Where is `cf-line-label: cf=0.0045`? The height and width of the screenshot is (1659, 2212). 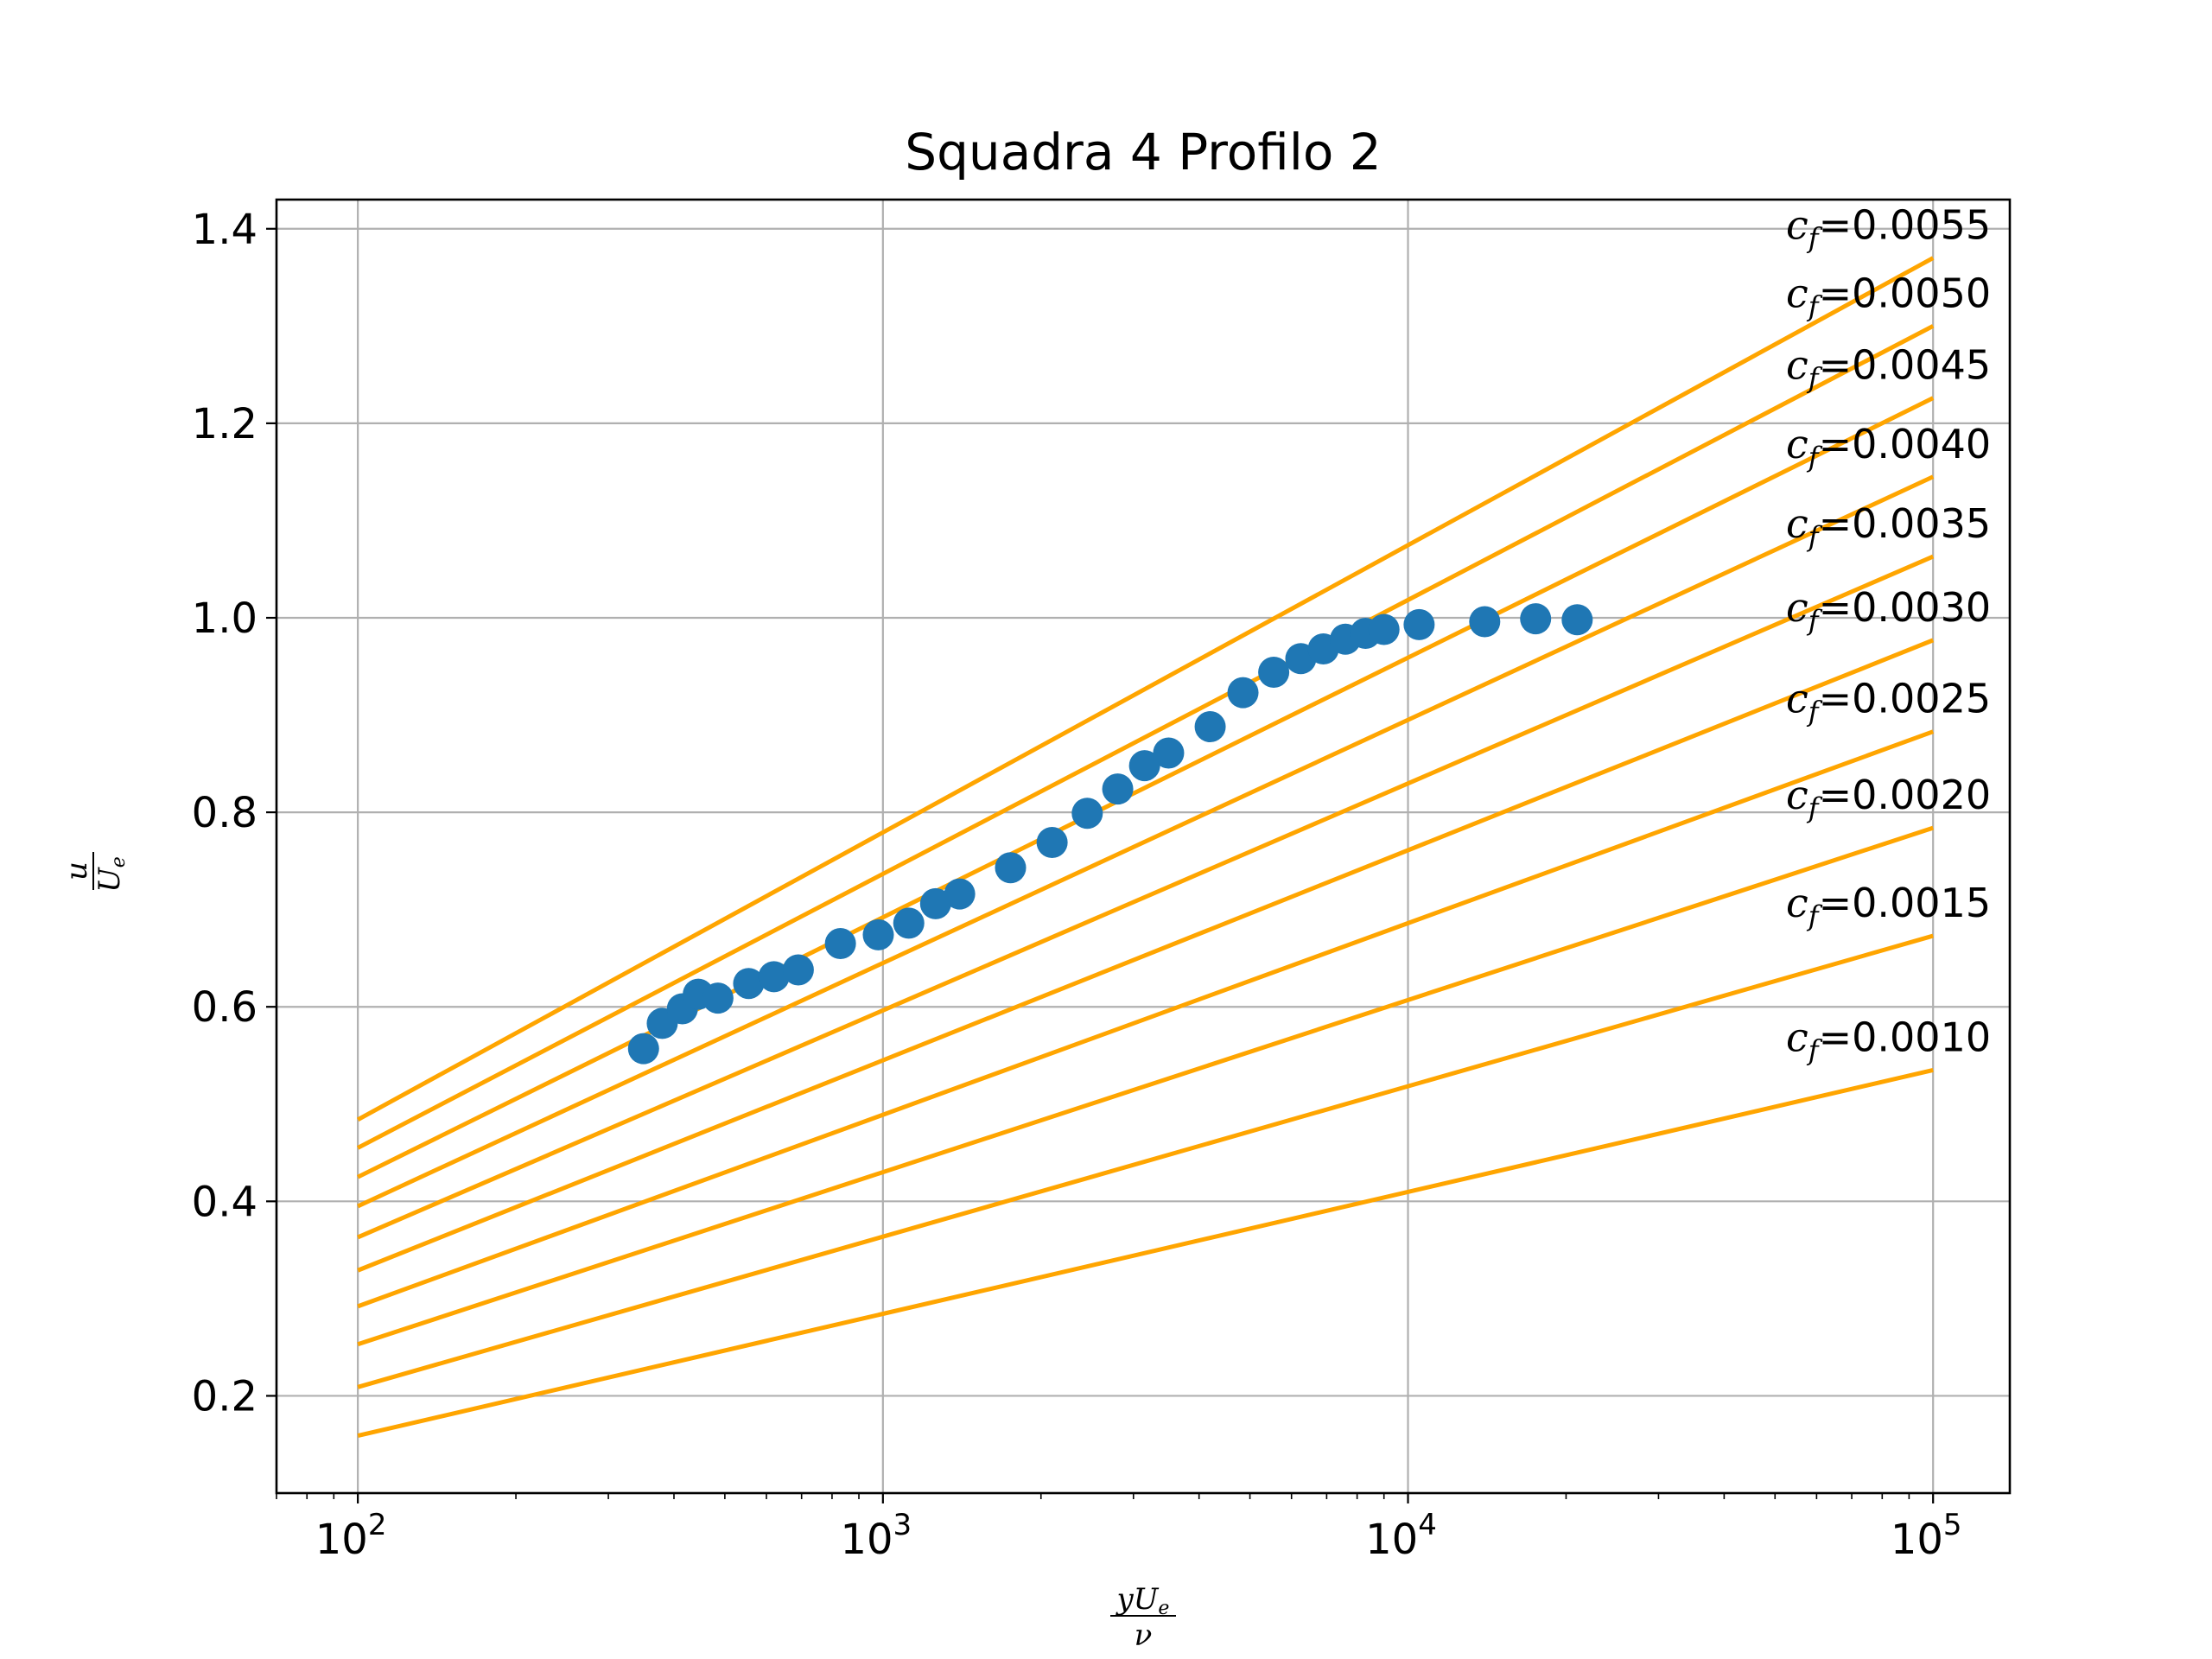 cf-line-label: cf=0.0045 is located at coordinates (1889, 368).